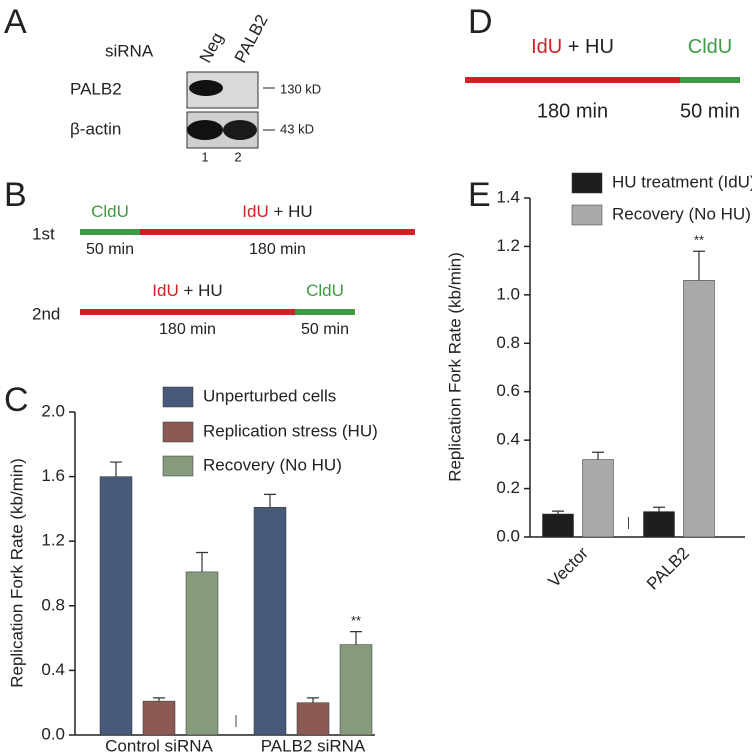 Image resolution: width=752 pixels, height=754 pixels. What do you see at coordinates (508, 293) in the screenshot?
I see `y-tick-label: 1.0` at bounding box center [508, 293].